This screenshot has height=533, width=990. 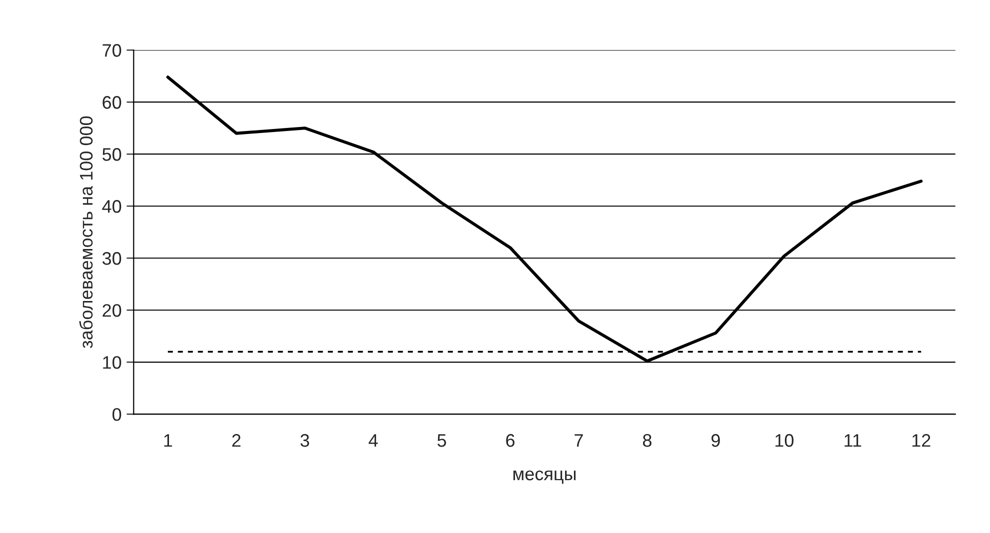 I want to click on x-tick-label: 8, so click(x=647, y=440).